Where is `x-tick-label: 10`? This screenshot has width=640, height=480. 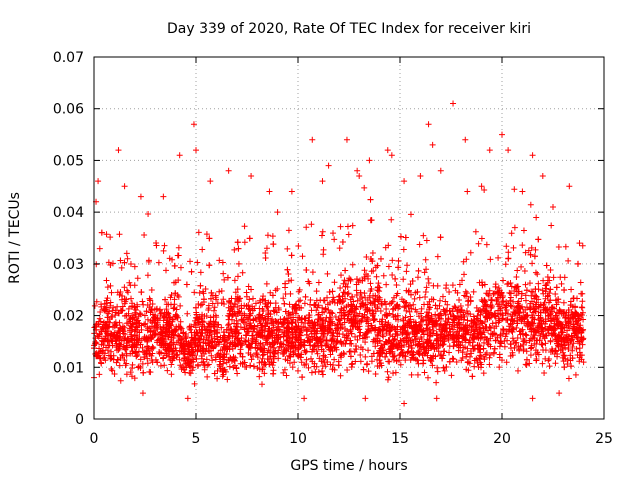 x-tick-label: 10 is located at coordinates (298, 439).